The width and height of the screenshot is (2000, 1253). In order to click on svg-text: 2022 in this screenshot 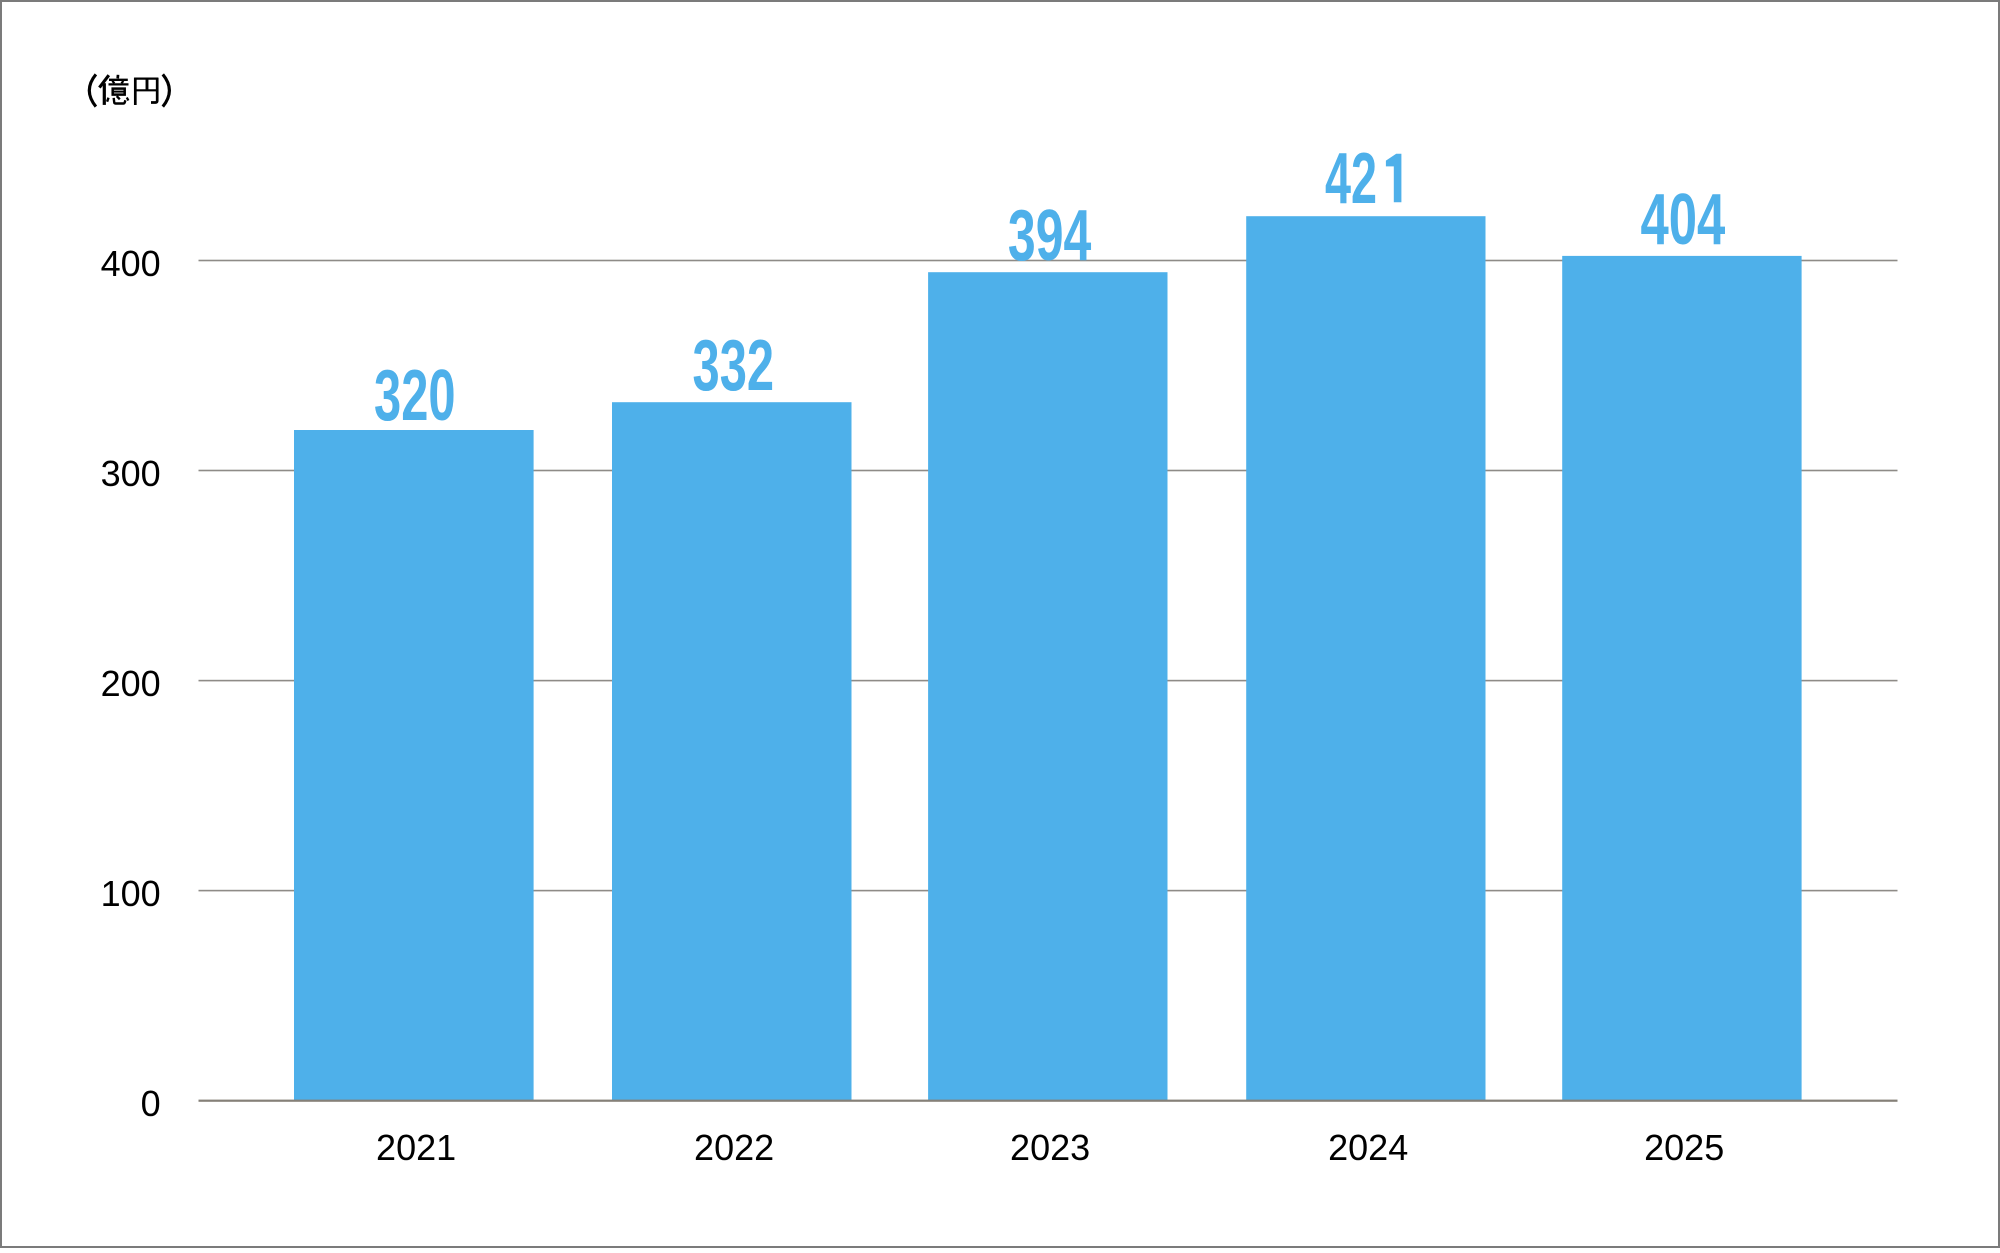, I will do `click(734, 1147)`.